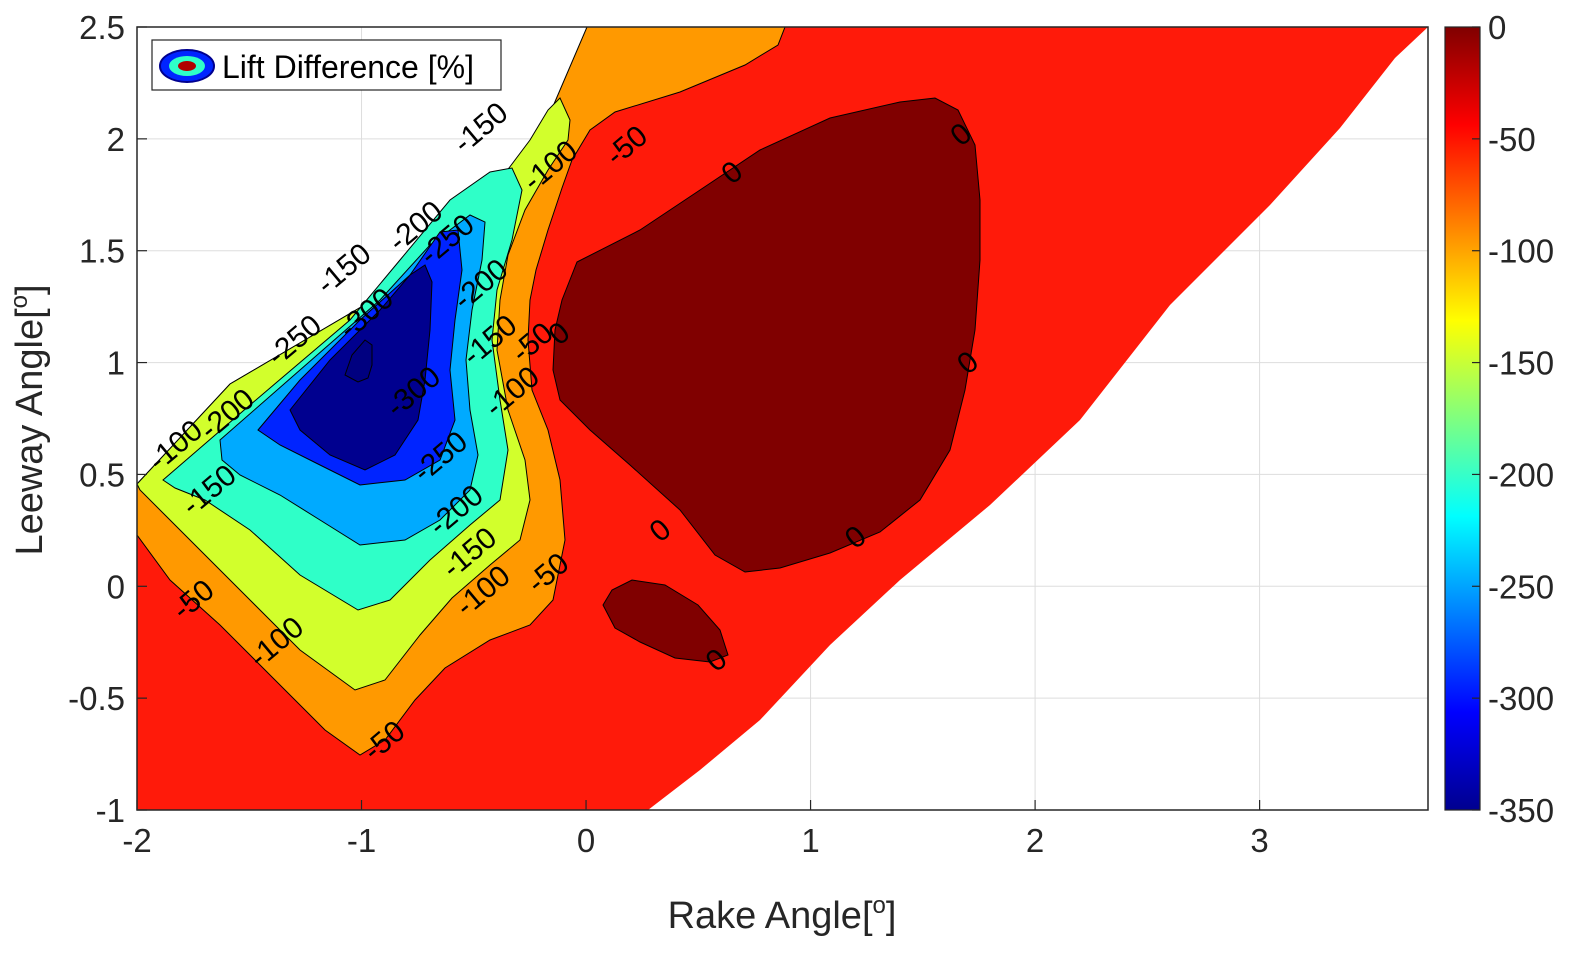 The height and width of the screenshot is (955, 1580). I want to click on colorbar-tick-label: -300, so click(1521, 698).